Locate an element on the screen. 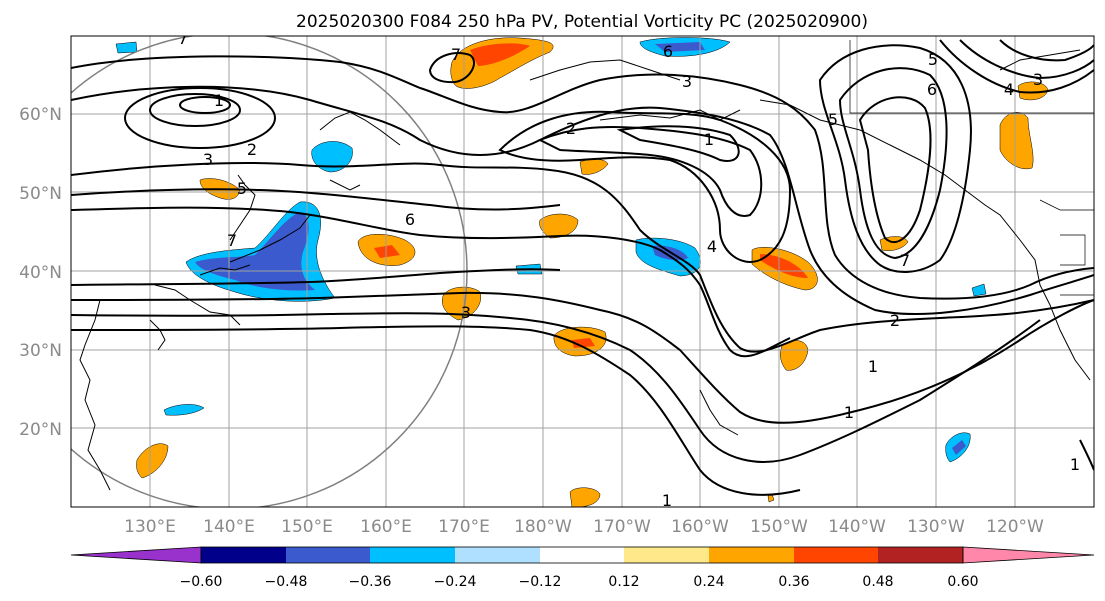 Image resolution: width=1105 pixels, height=601 pixels. lon-label: 130°W is located at coordinates (936, 527).